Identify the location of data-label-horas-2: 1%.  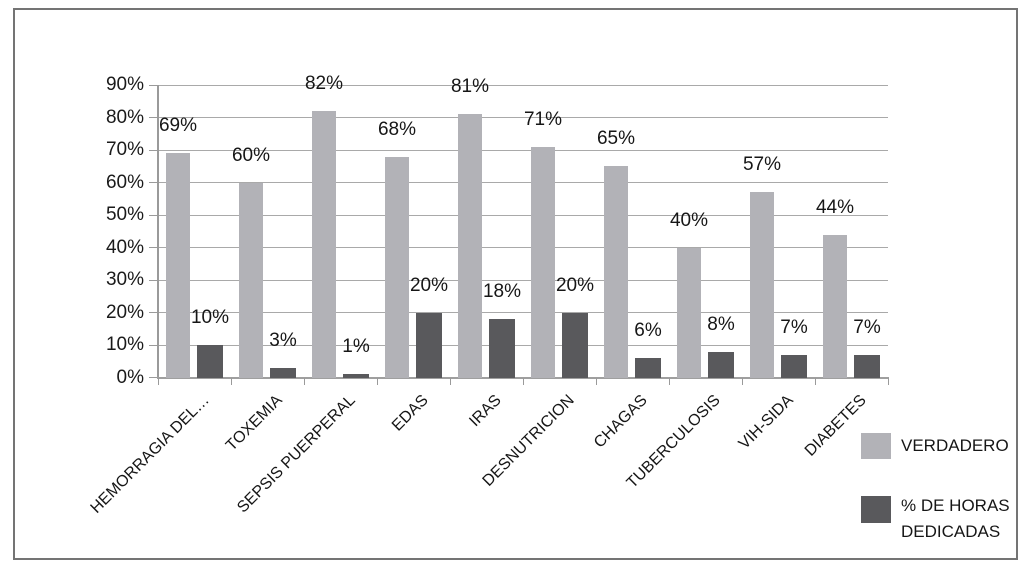
(356, 347).